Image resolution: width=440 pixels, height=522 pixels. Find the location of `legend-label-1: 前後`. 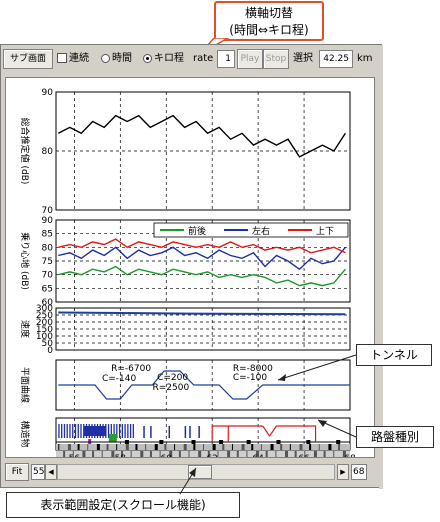

legend-label-1: 前後 is located at coordinates (197, 231).